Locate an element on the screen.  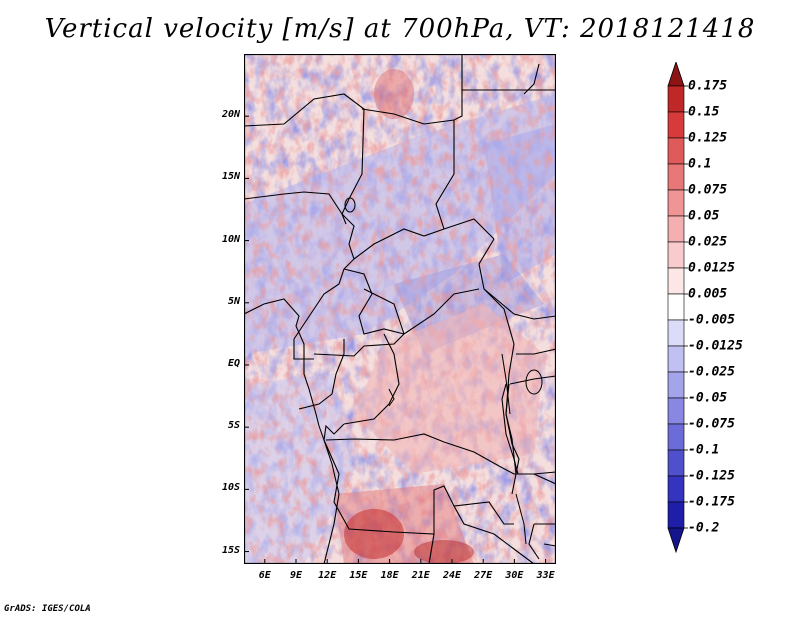
lon-label: 21E is located at coordinates (420, 575).